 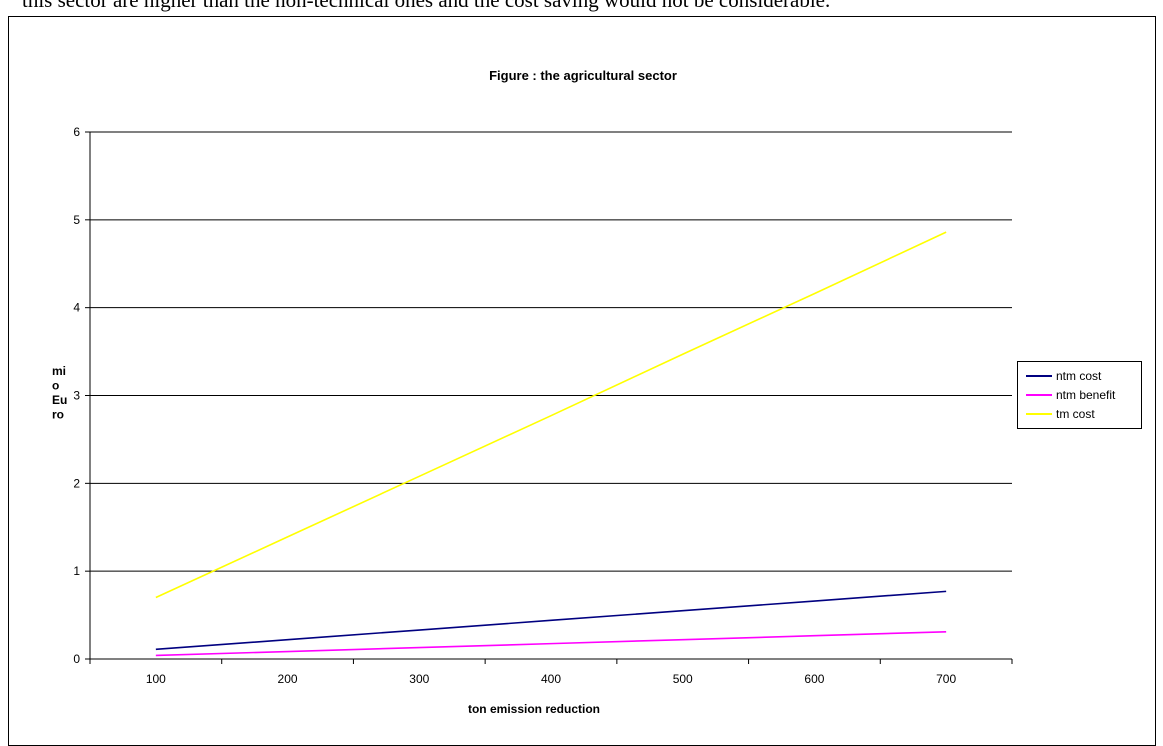 What do you see at coordinates (583, 75) in the screenshot?
I see `chart-title: Figure : the agricultural sector` at bounding box center [583, 75].